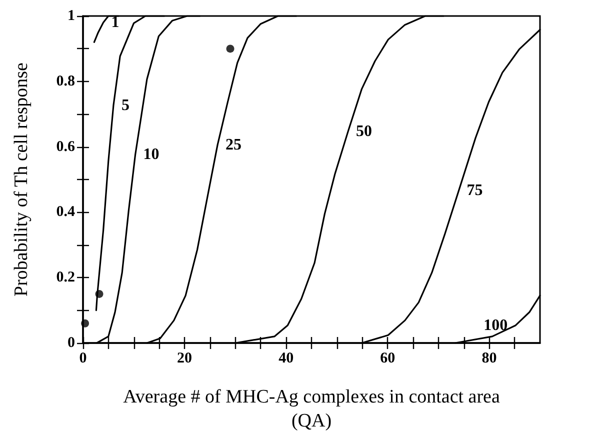  I want to click on series-label: 100, so click(496, 325).